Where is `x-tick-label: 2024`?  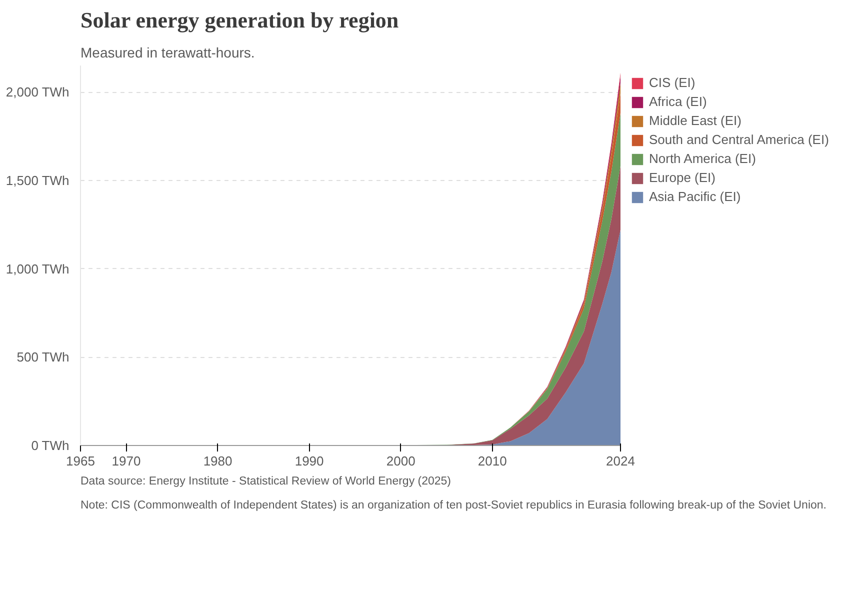 x-tick-label: 2024 is located at coordinates (620, 461).